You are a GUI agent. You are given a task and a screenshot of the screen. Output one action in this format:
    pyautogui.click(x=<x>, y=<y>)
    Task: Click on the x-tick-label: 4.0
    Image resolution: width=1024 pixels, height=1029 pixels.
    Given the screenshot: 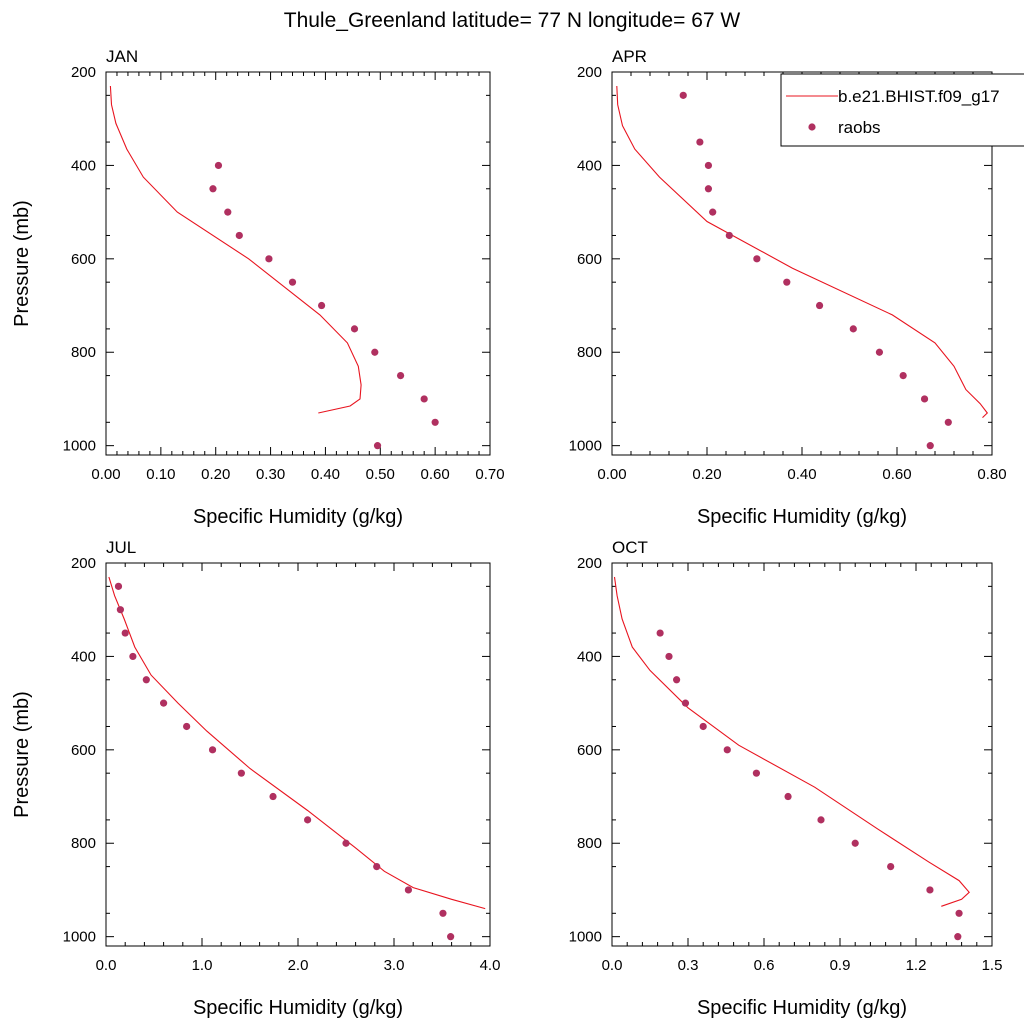 What is the action you would take?
    pyautogui.click(x=490, y=965)
    